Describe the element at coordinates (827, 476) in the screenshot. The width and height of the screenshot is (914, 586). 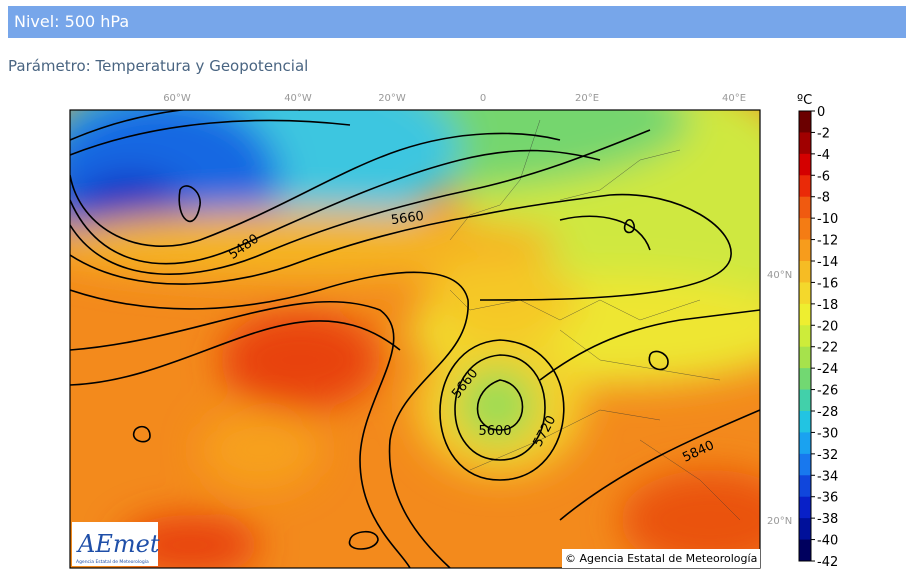
I see `colorbar-tick-label: -34` at that location.